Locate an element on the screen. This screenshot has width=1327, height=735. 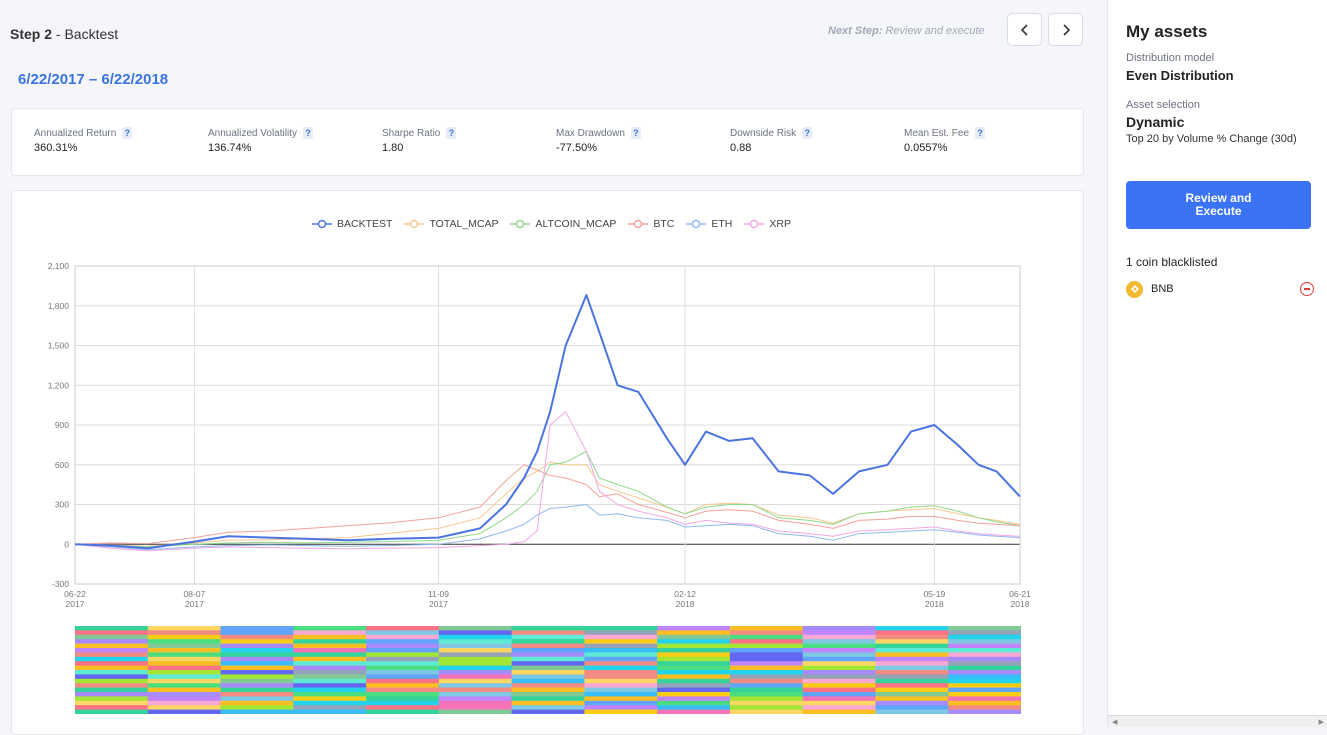
remove-icon is located at coordinates (1307, 289).